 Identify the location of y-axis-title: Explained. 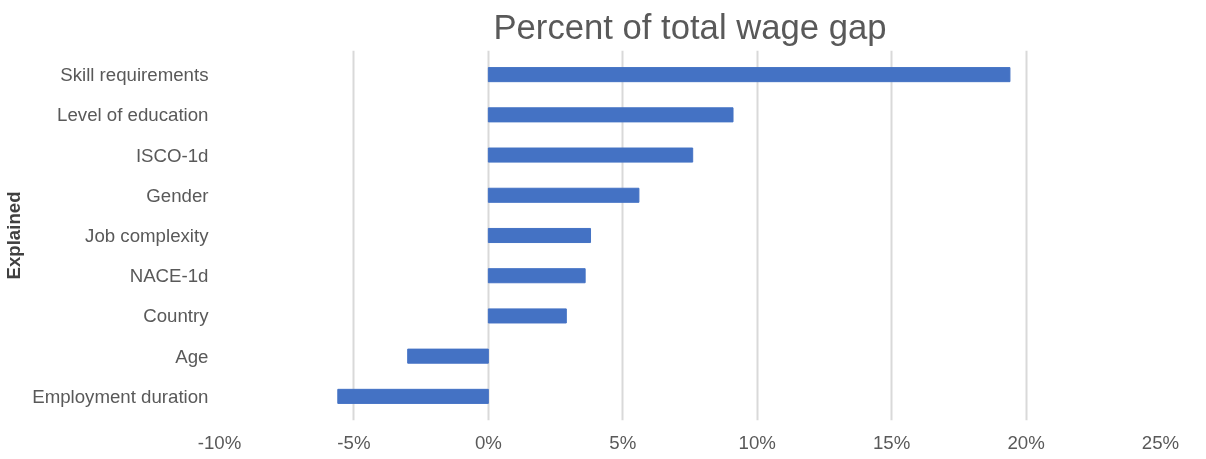
(14, 235).